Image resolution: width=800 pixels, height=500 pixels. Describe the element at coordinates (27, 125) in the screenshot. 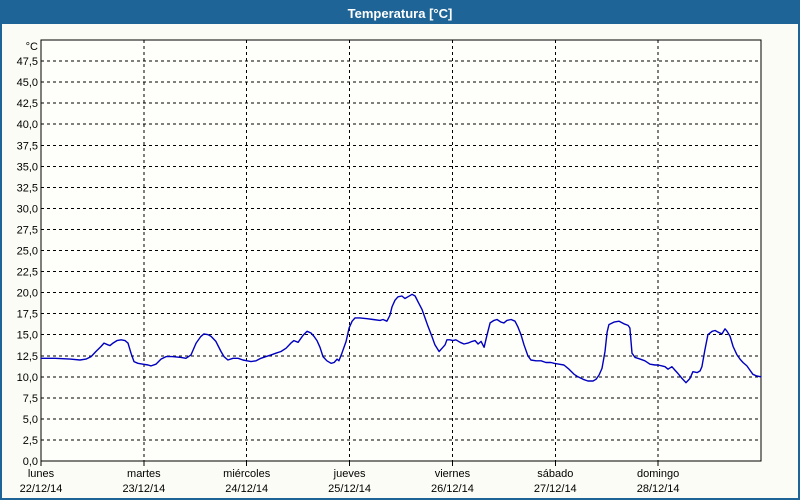

I see `y-axis-tick-label: 40,0` at that location.